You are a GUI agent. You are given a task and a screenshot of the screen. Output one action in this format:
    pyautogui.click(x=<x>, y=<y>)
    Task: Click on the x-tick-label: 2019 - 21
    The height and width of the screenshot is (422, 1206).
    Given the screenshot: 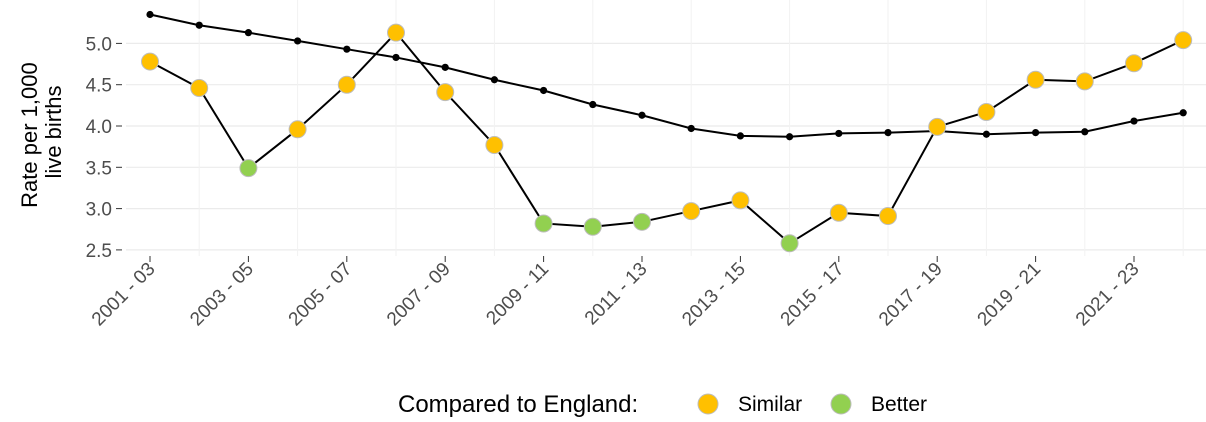 What is the action you would take?
    pyautogui.click(x=1010, y=295)
    